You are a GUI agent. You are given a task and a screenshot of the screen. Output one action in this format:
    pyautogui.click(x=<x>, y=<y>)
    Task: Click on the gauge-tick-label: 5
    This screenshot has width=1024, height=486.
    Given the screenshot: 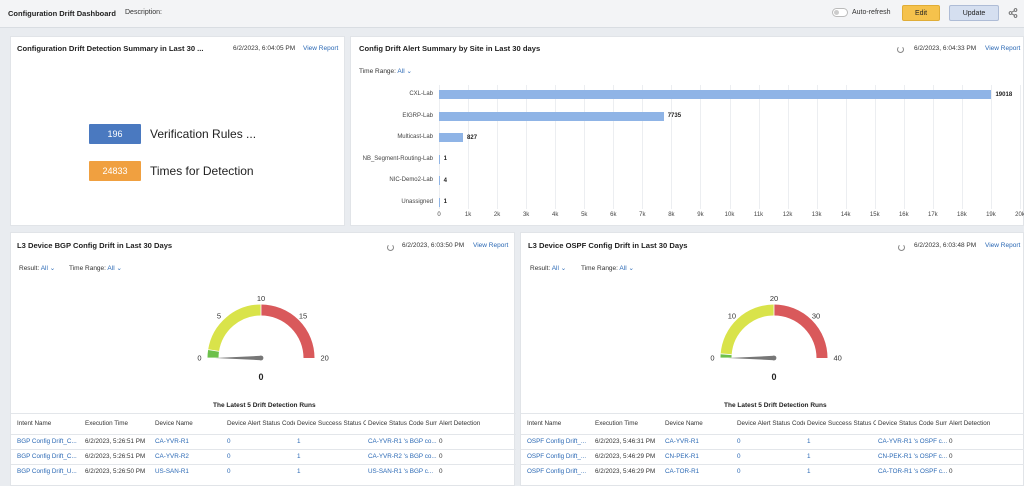 What is the action you would take?
    pyautogui.click(x=219, y=315)
    